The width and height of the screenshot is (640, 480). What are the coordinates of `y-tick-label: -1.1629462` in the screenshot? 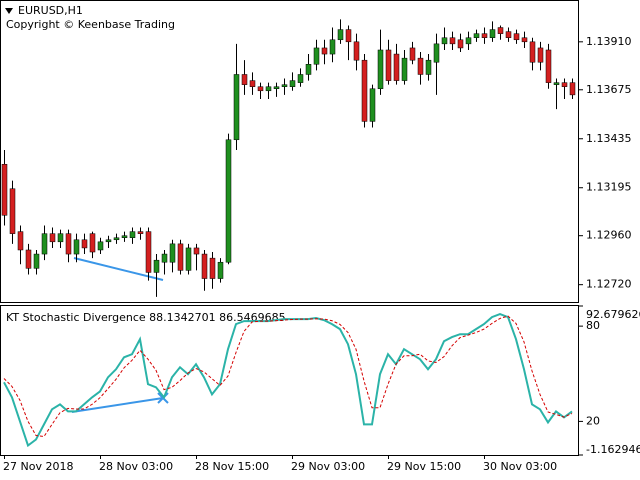 It's located at (613, 449).